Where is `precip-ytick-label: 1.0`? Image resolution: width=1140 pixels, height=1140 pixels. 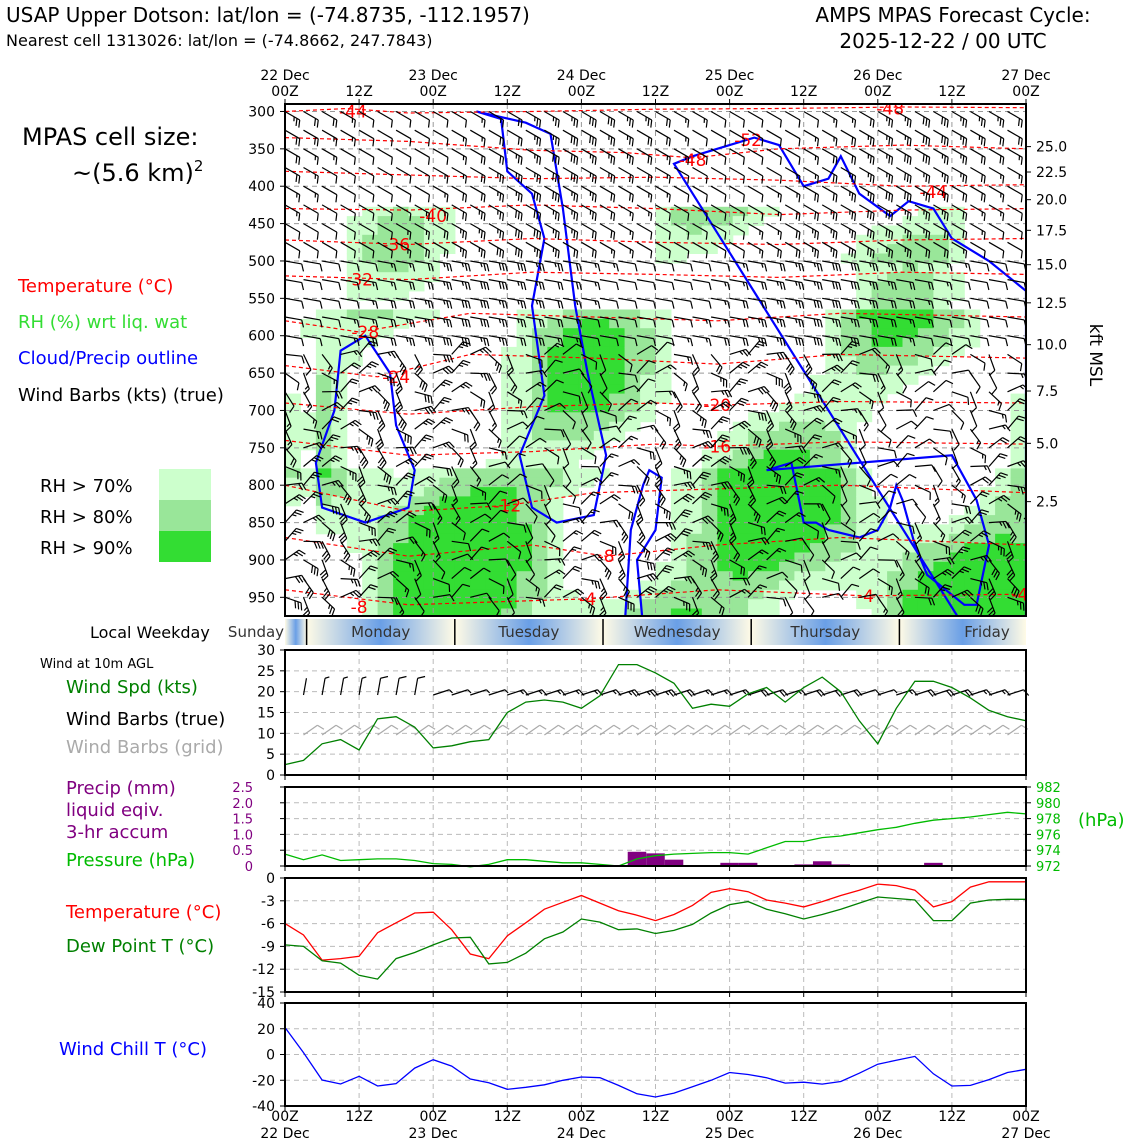
precip-ytick-label: 1.0 is located at coordinates (242, 835).